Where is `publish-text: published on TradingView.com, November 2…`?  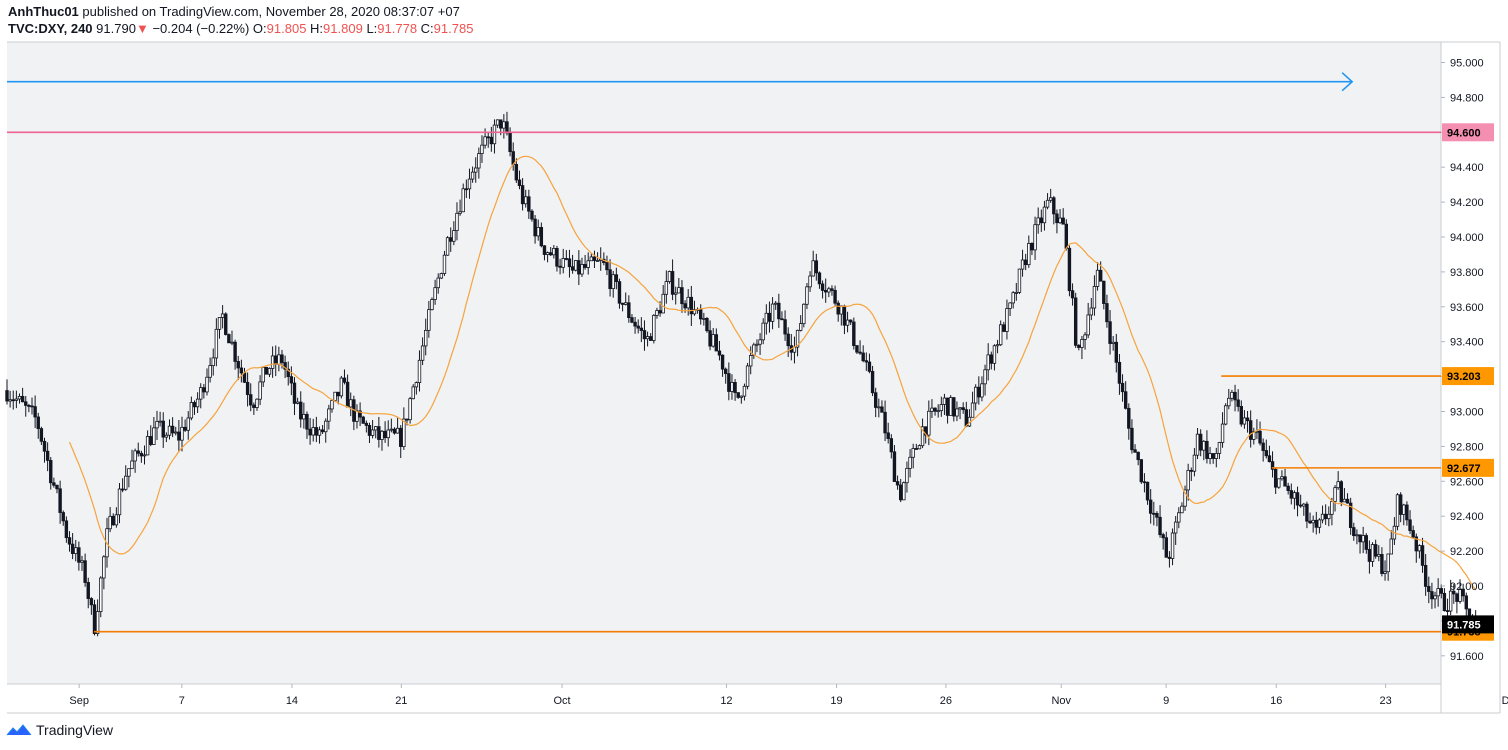 publish-text: published on TradingView.com, November 2… is located at coordinates (271, 11).